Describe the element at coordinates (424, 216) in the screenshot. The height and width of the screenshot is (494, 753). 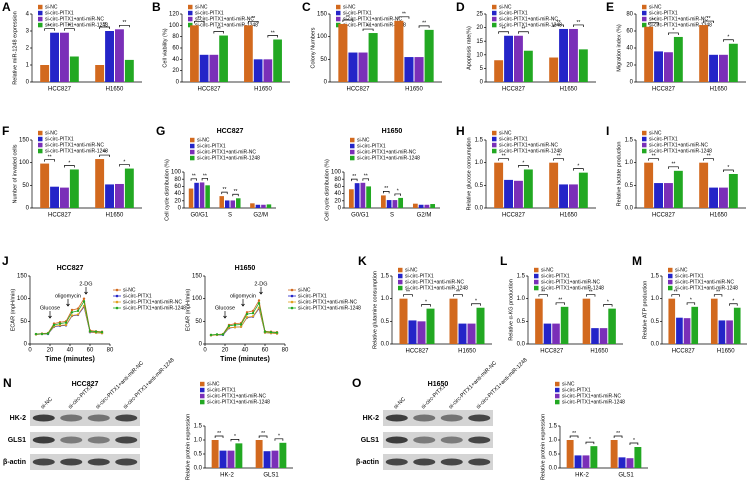
I see `x-tick-label: G2/M` at that location.